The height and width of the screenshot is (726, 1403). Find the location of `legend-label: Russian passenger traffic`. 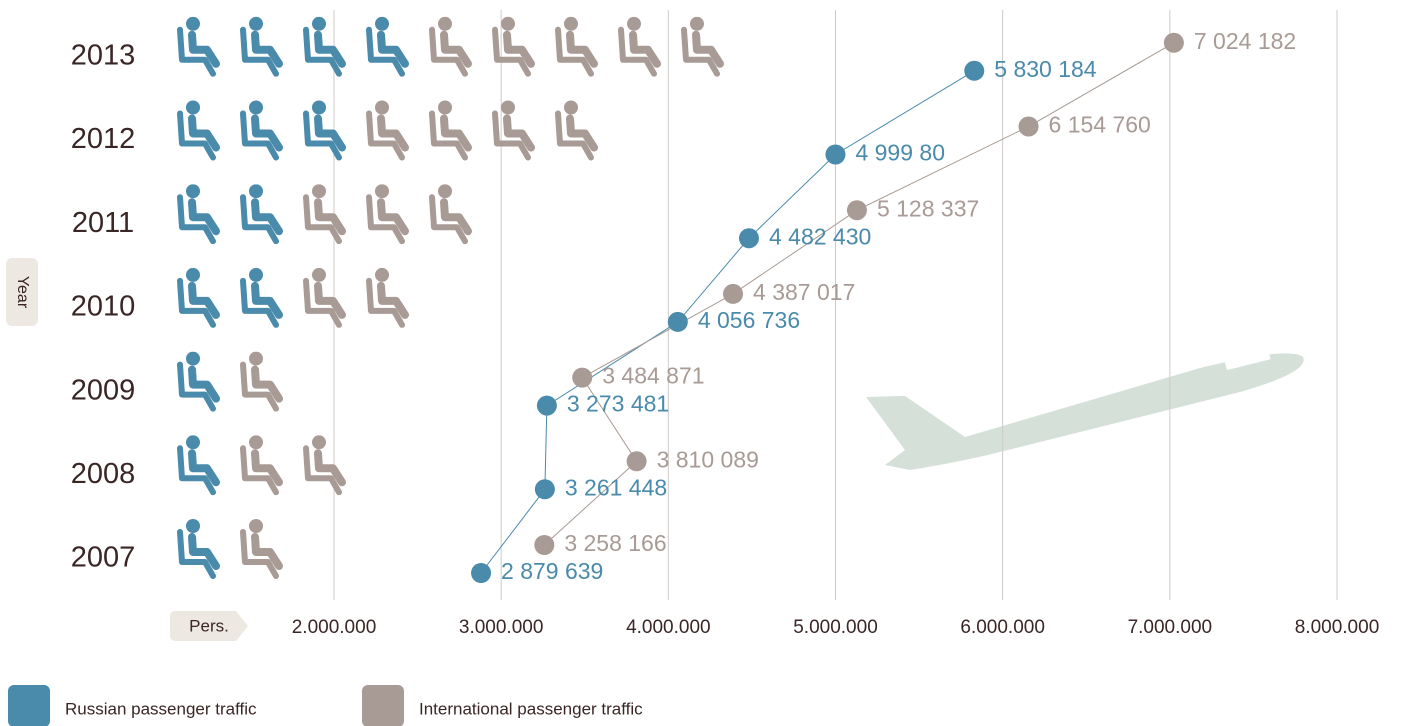

legend-label: Russian passenger traffic is located at coordinates (161, 708).